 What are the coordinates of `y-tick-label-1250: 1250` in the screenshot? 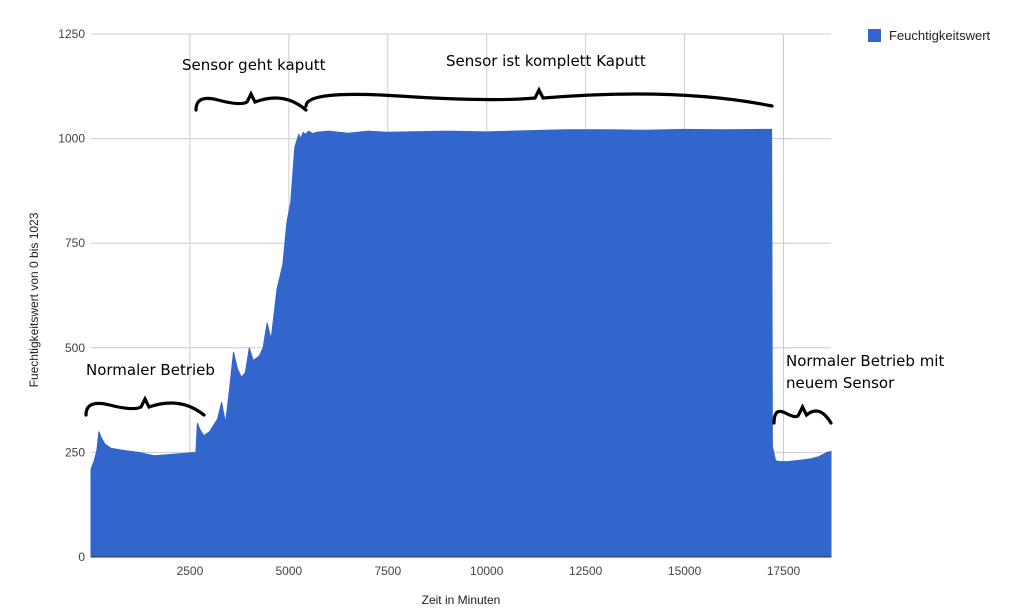 It's located at (71, 34).